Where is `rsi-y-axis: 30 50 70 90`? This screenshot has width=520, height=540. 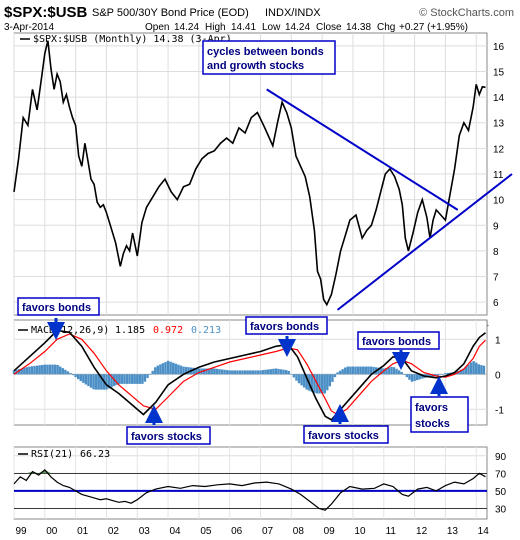
rsi-y-axis: 30 50 70 90 is located at coordinates (501, 484).